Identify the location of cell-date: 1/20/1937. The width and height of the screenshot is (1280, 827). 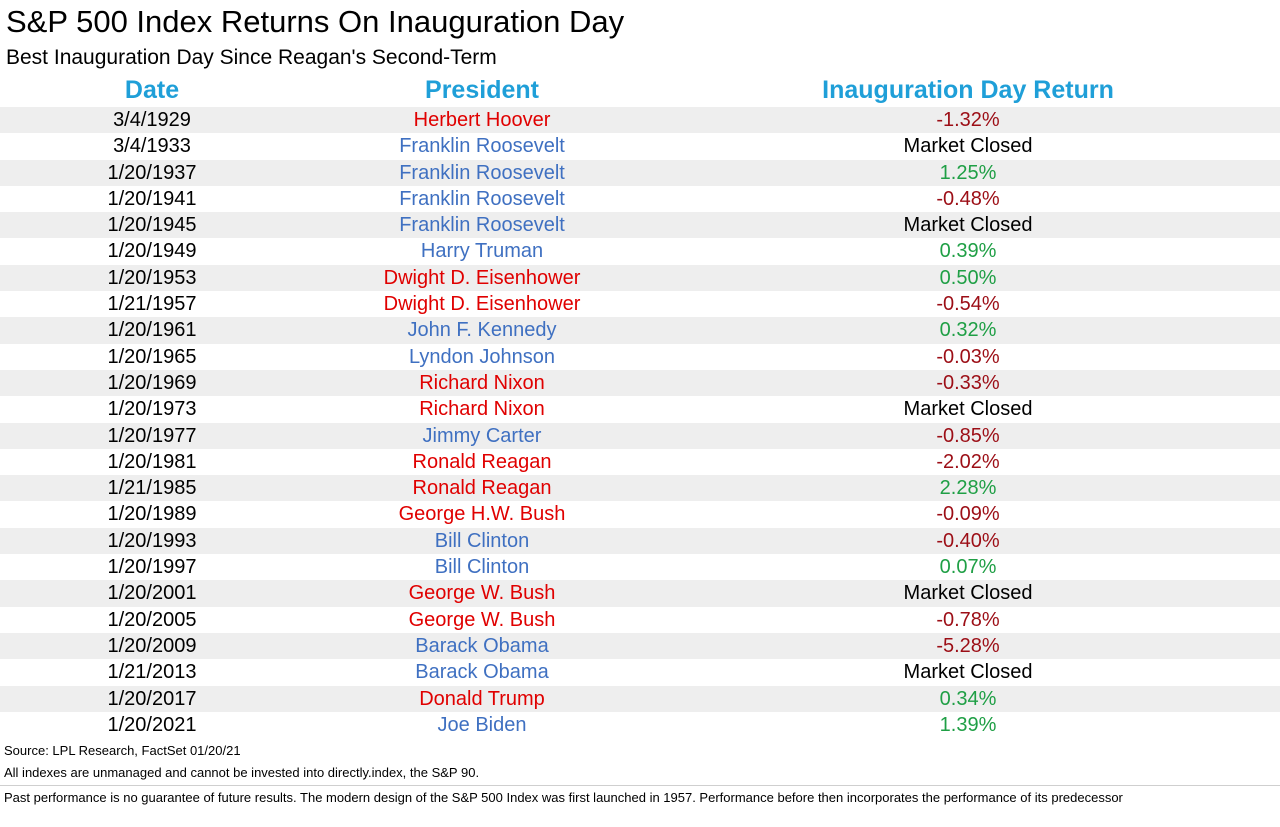
(152, 172).